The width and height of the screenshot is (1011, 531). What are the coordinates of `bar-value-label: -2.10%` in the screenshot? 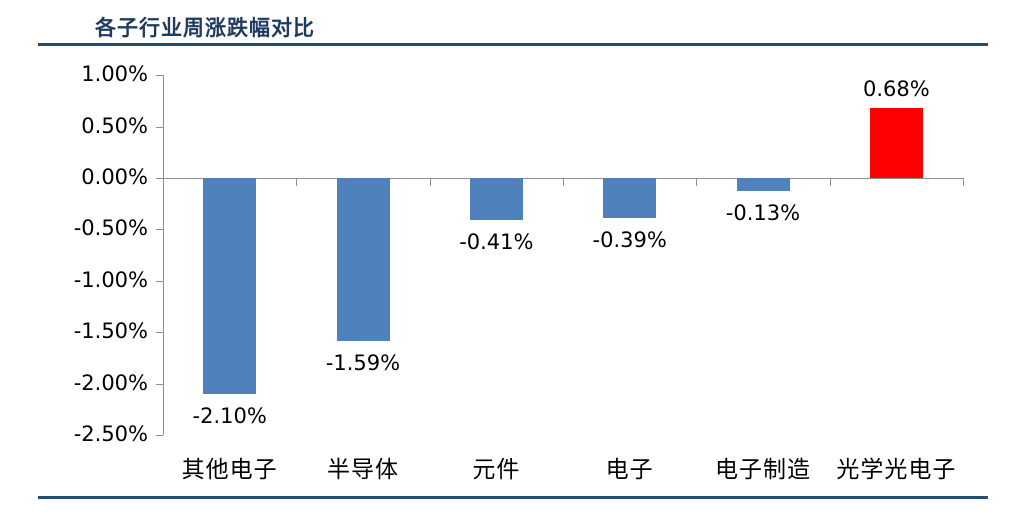 It's located at (229, 415).